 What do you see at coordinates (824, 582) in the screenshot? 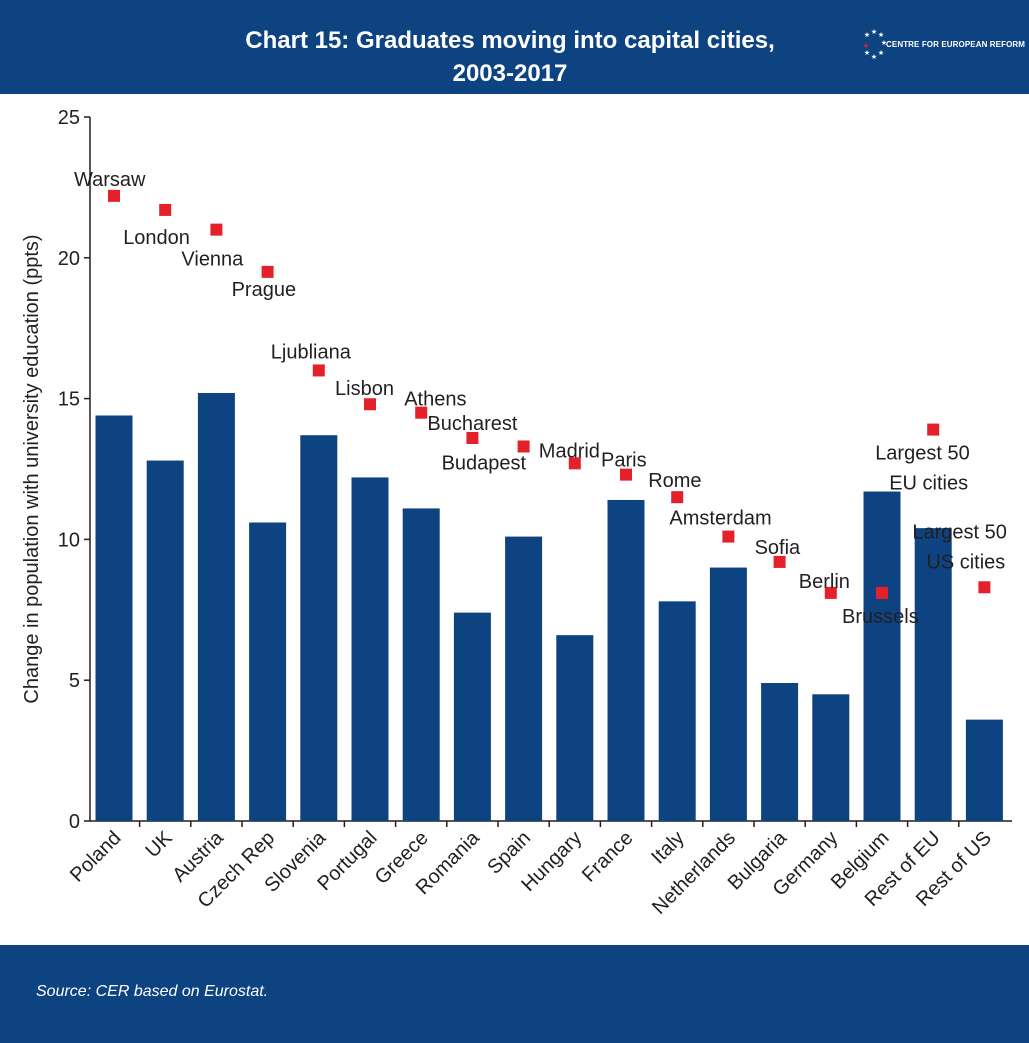
I see `city-label: Berlin` at bounding box center [824, 582].